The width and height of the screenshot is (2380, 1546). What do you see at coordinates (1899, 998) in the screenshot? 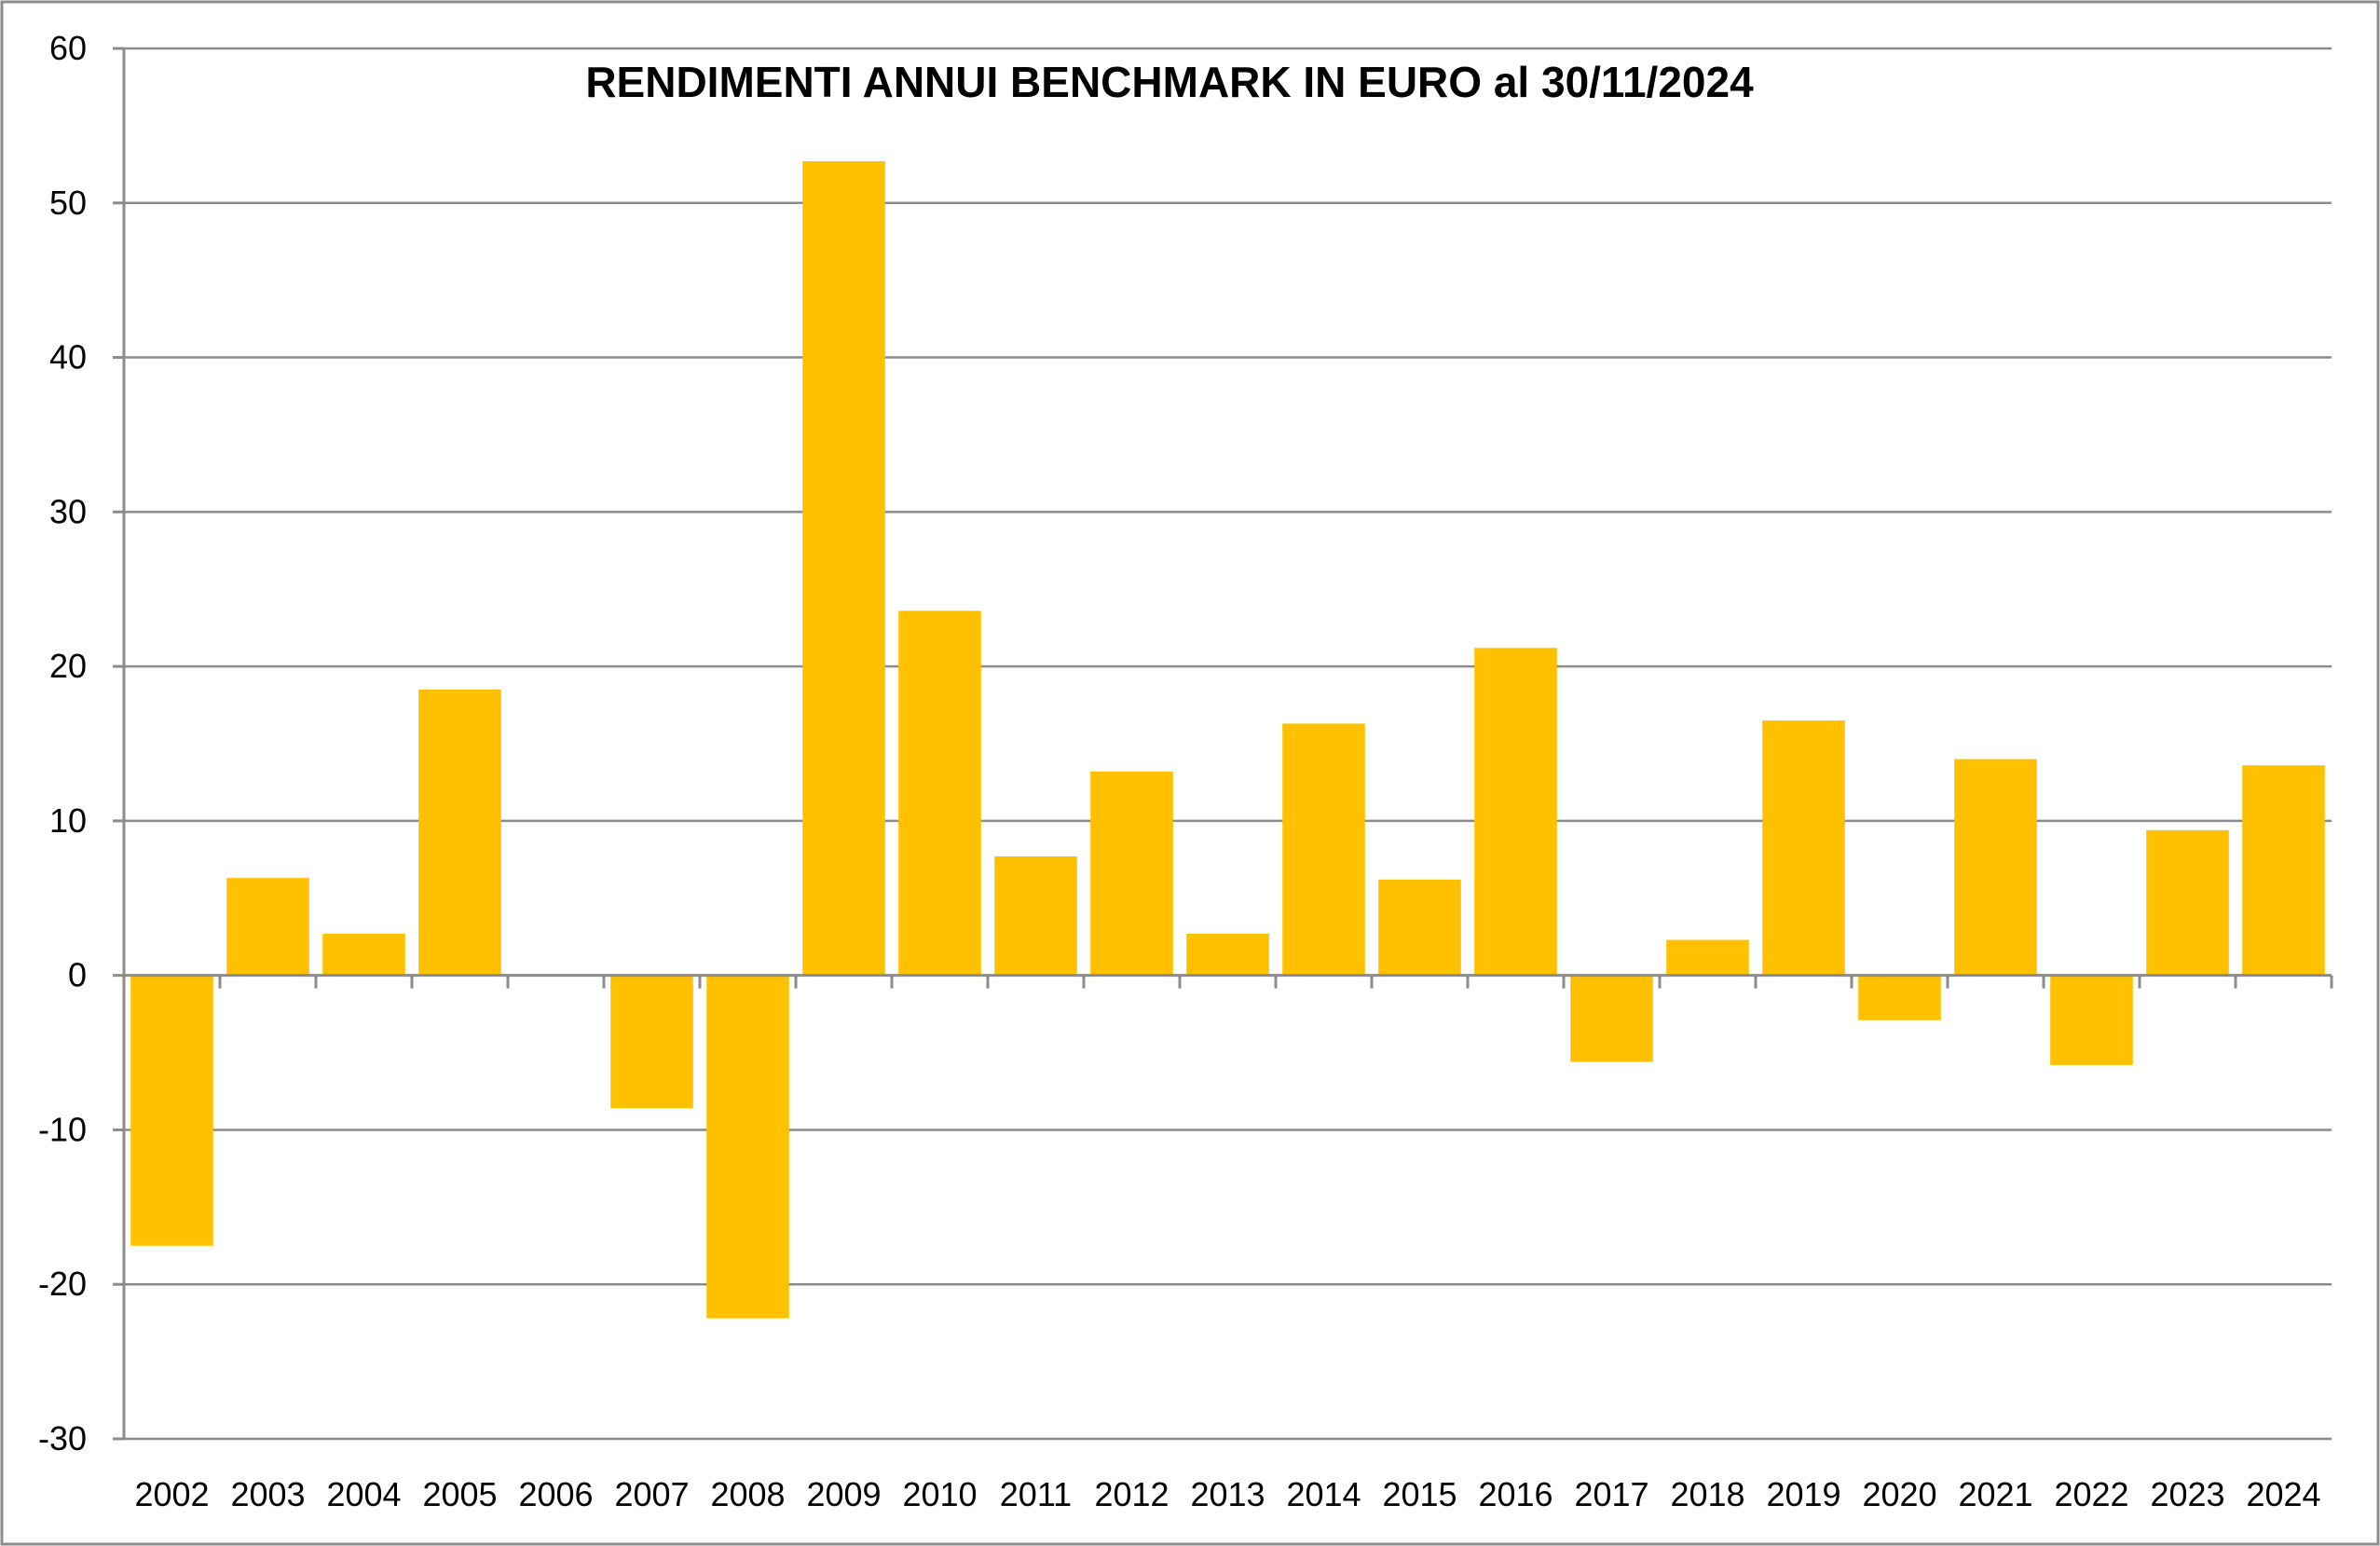
I see `bar-2020` at bounding box center [1899, 998].